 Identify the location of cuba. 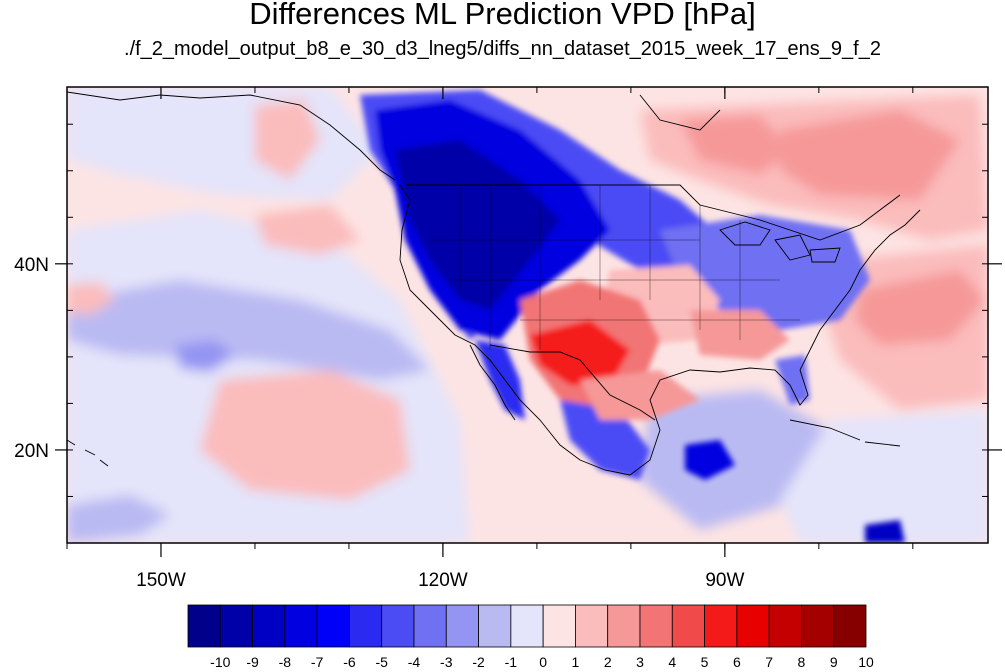
(825, 430).